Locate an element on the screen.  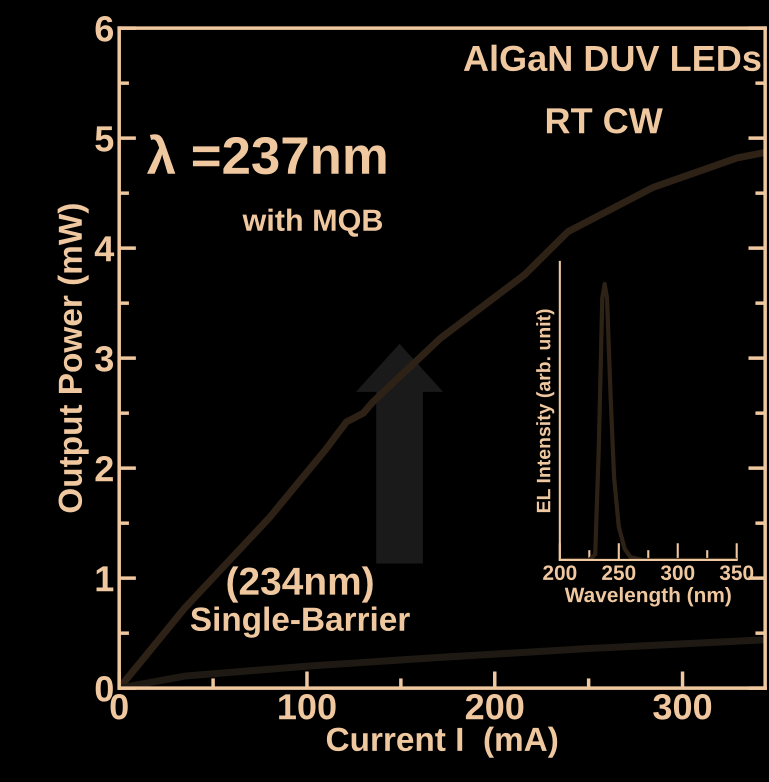
annotation: λ =237nm is located at coordinates (266, 154).